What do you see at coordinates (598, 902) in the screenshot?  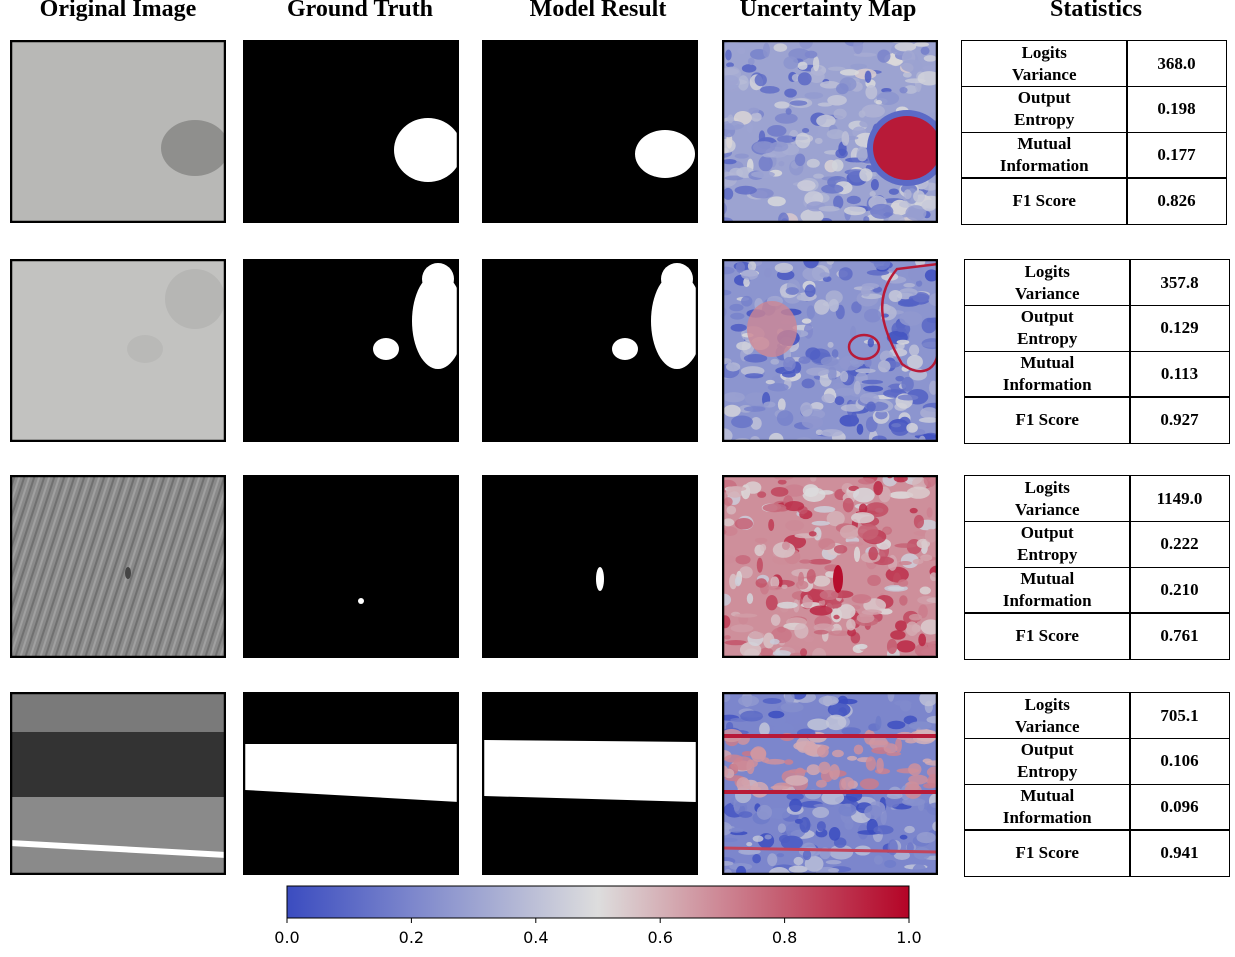 I see `colorbar-gradient` at bounding box center [598, 902].